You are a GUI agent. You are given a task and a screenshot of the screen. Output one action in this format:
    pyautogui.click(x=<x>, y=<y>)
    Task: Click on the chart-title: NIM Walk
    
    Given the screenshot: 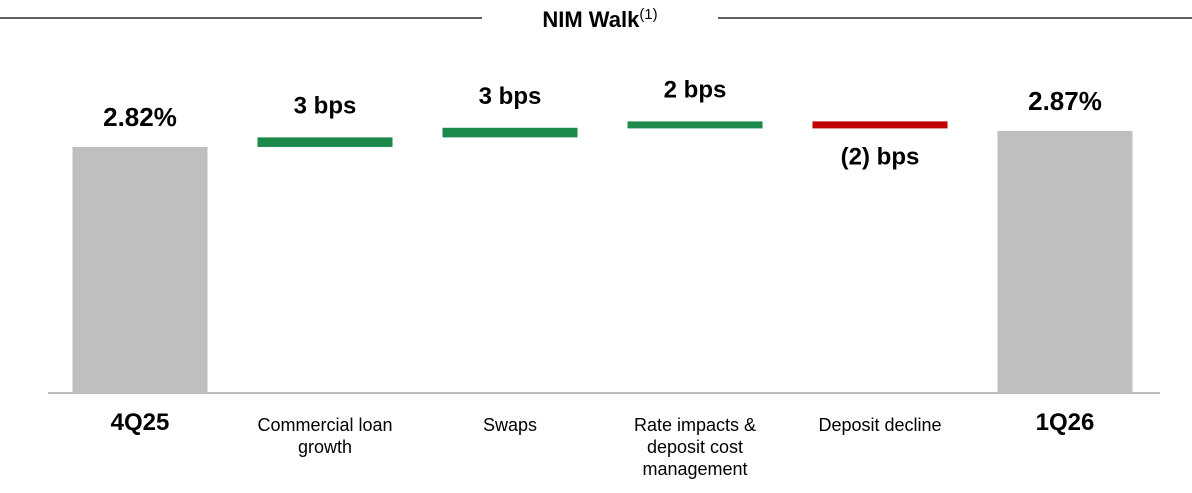 What is the action you would take?
    pyautogui.click(x=591, y=19)
    